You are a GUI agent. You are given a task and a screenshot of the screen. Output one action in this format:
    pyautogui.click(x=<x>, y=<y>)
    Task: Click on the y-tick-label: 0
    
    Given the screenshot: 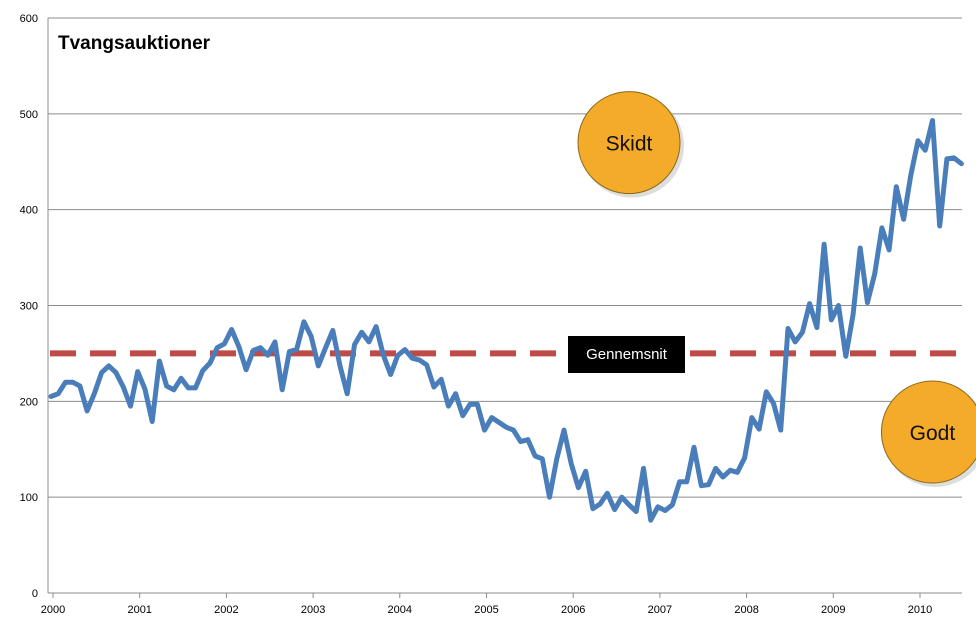 What is the action you would take?
    pyautogui.click(x=35, y=594)
    